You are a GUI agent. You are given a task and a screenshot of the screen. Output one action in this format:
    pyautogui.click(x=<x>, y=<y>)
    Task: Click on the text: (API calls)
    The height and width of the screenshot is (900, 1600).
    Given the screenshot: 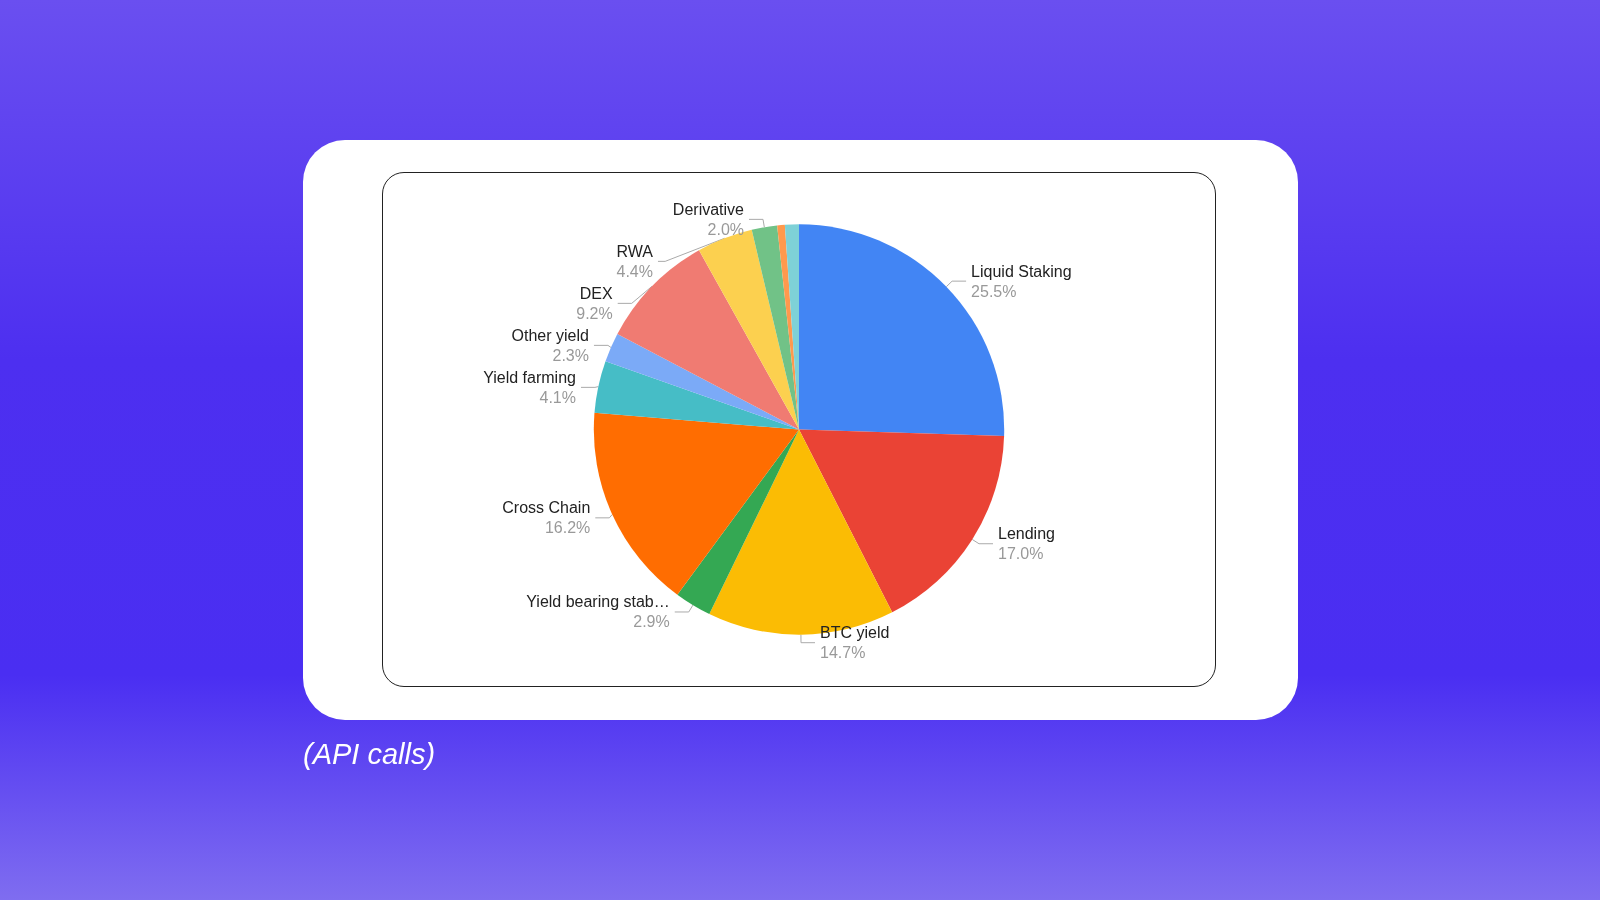 What is the action you would take?
    pyautogui.click(x=369, y=754)
    